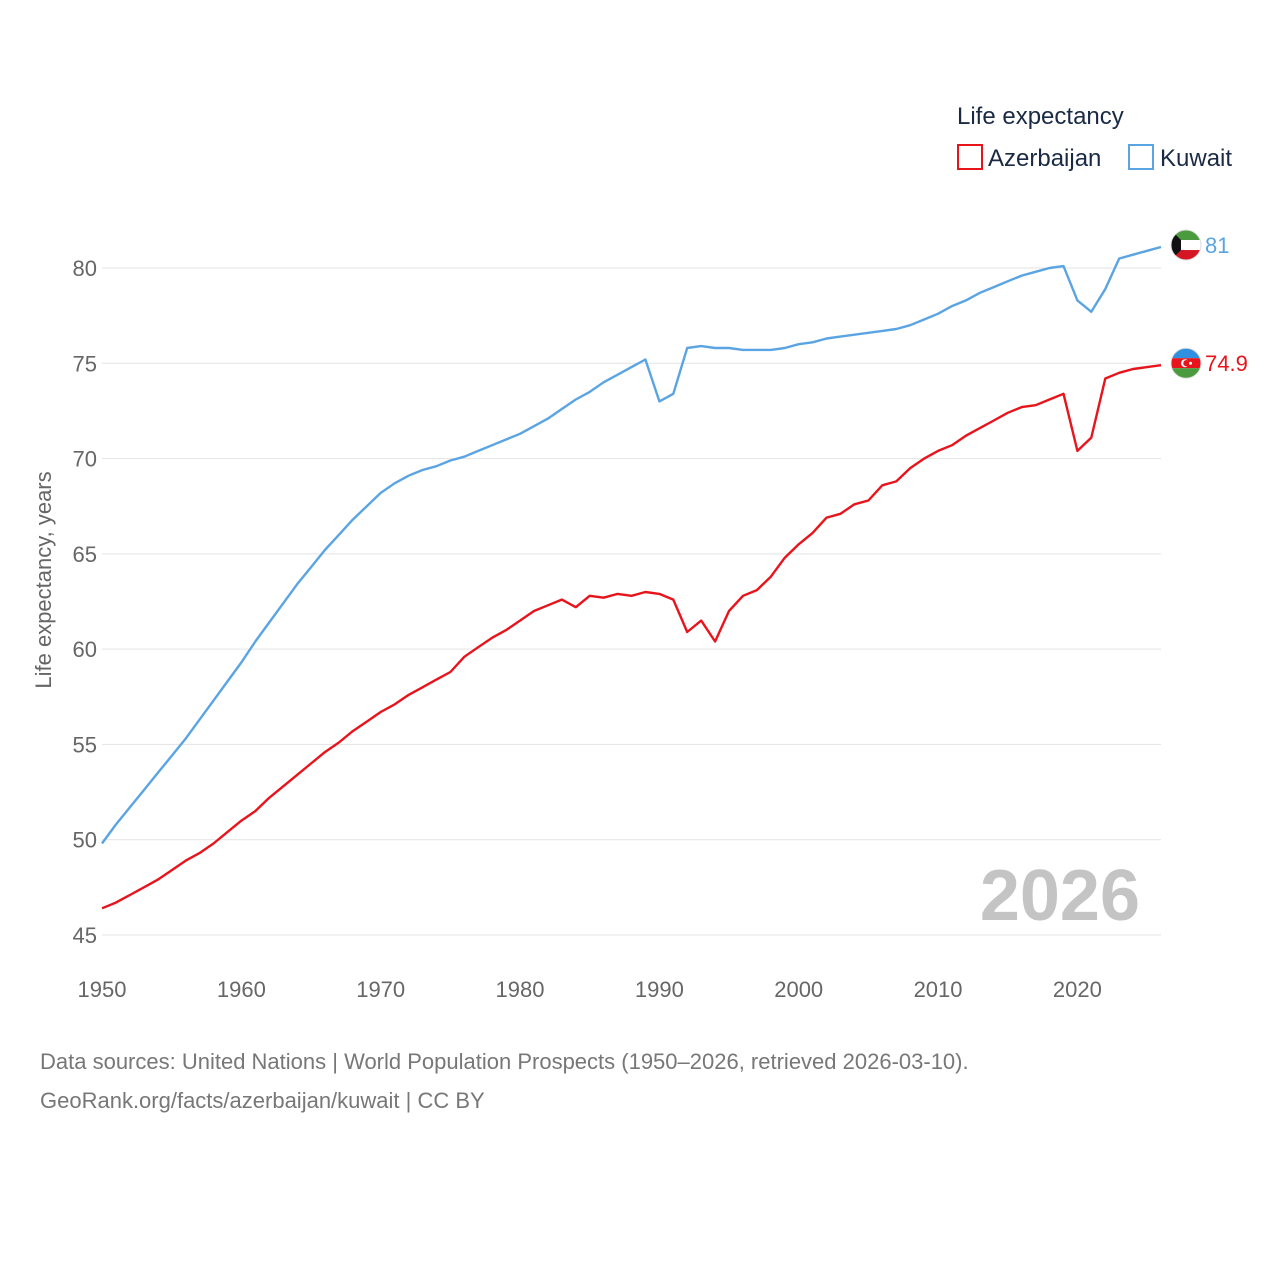 The image size is (1280, 1280). I want to click on end-markers: 74.9 81, so click(1209, 304).